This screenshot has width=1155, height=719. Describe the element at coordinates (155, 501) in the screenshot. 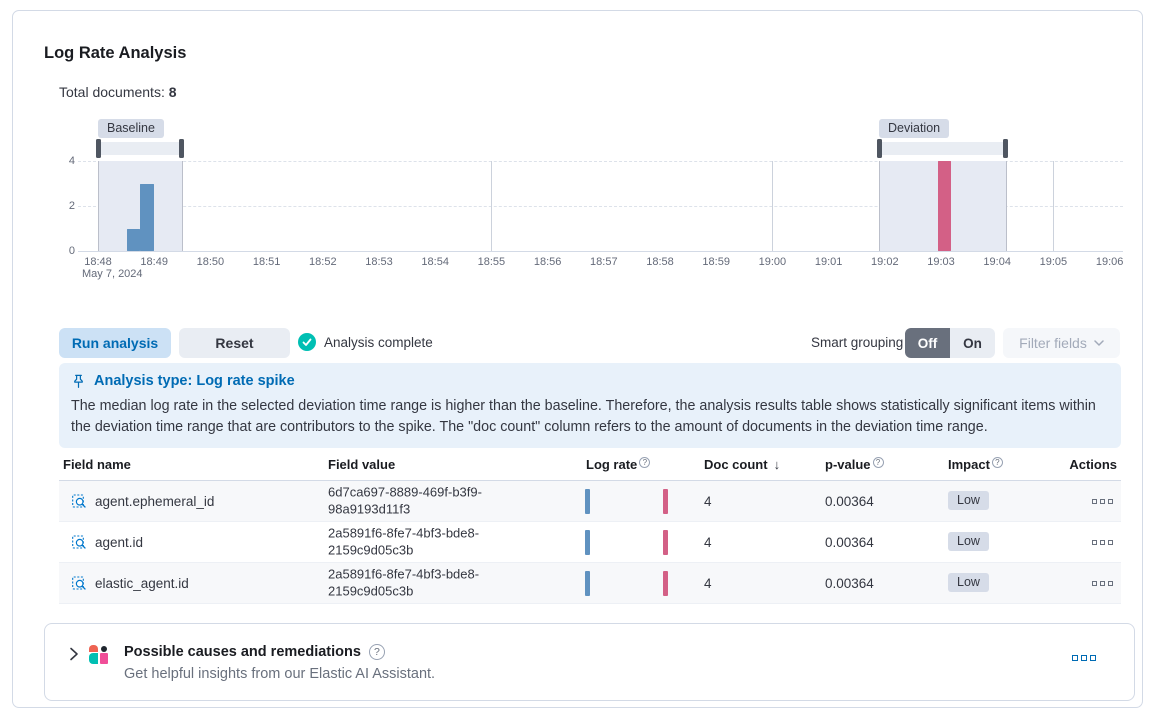

I see `field-name: agent.ephemeral_id` at that location.